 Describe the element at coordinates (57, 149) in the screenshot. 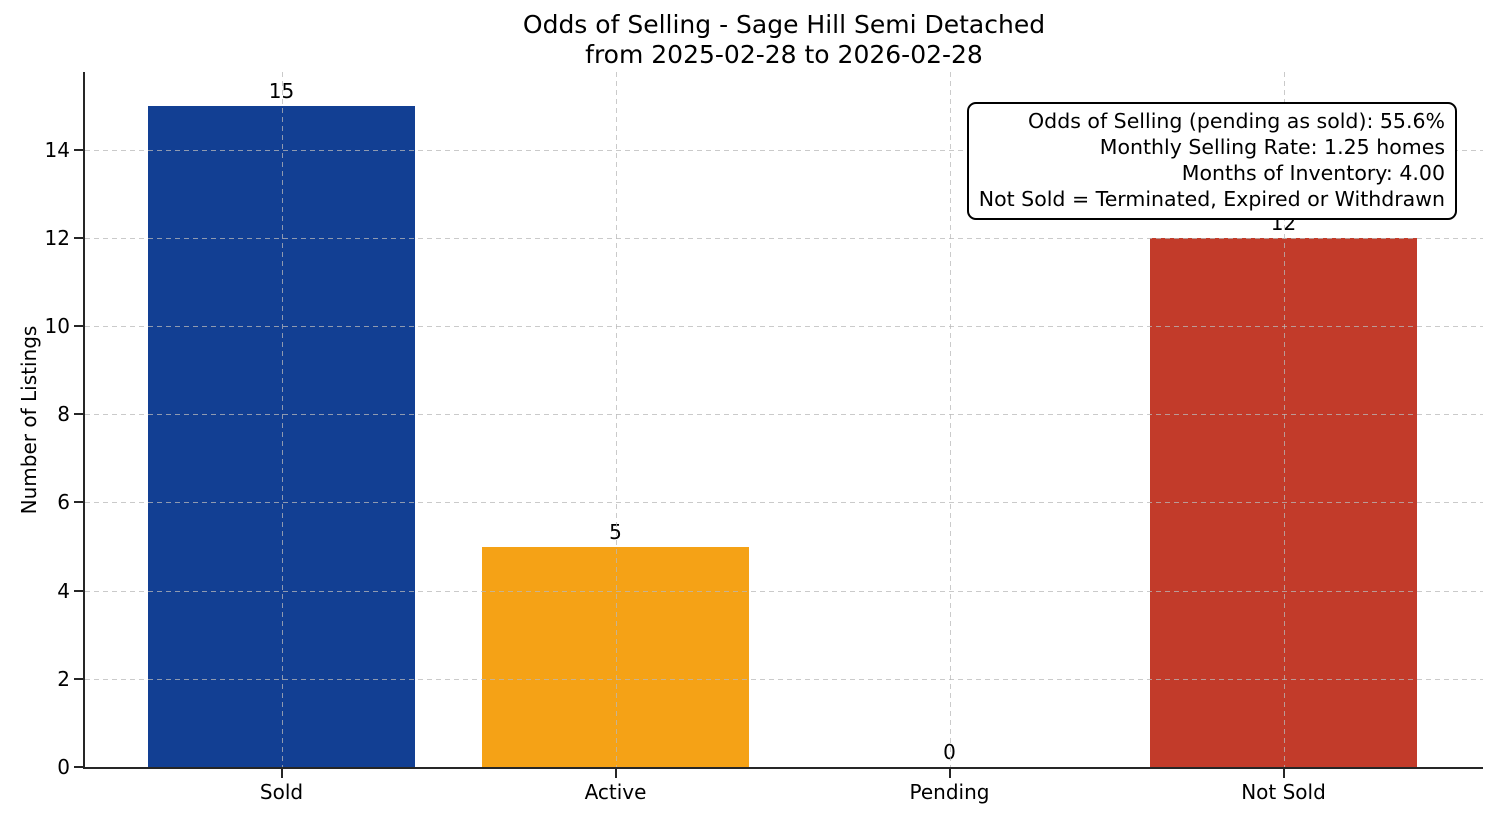

I see `y-tick-label-14: 14` at that location.